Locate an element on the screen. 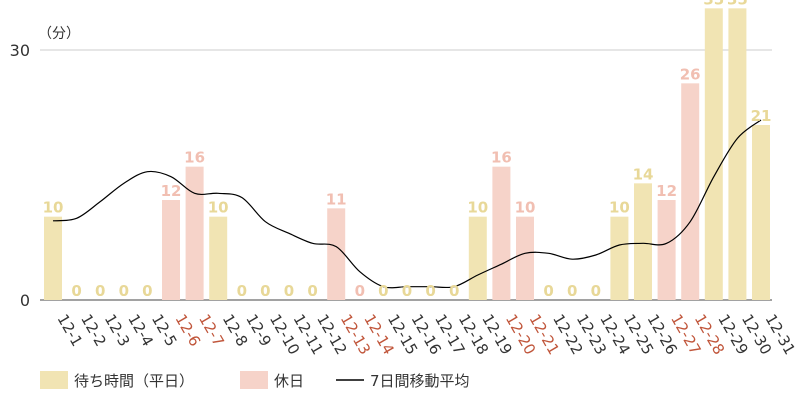  value-label: 26 is located at coordinates (690, 74).